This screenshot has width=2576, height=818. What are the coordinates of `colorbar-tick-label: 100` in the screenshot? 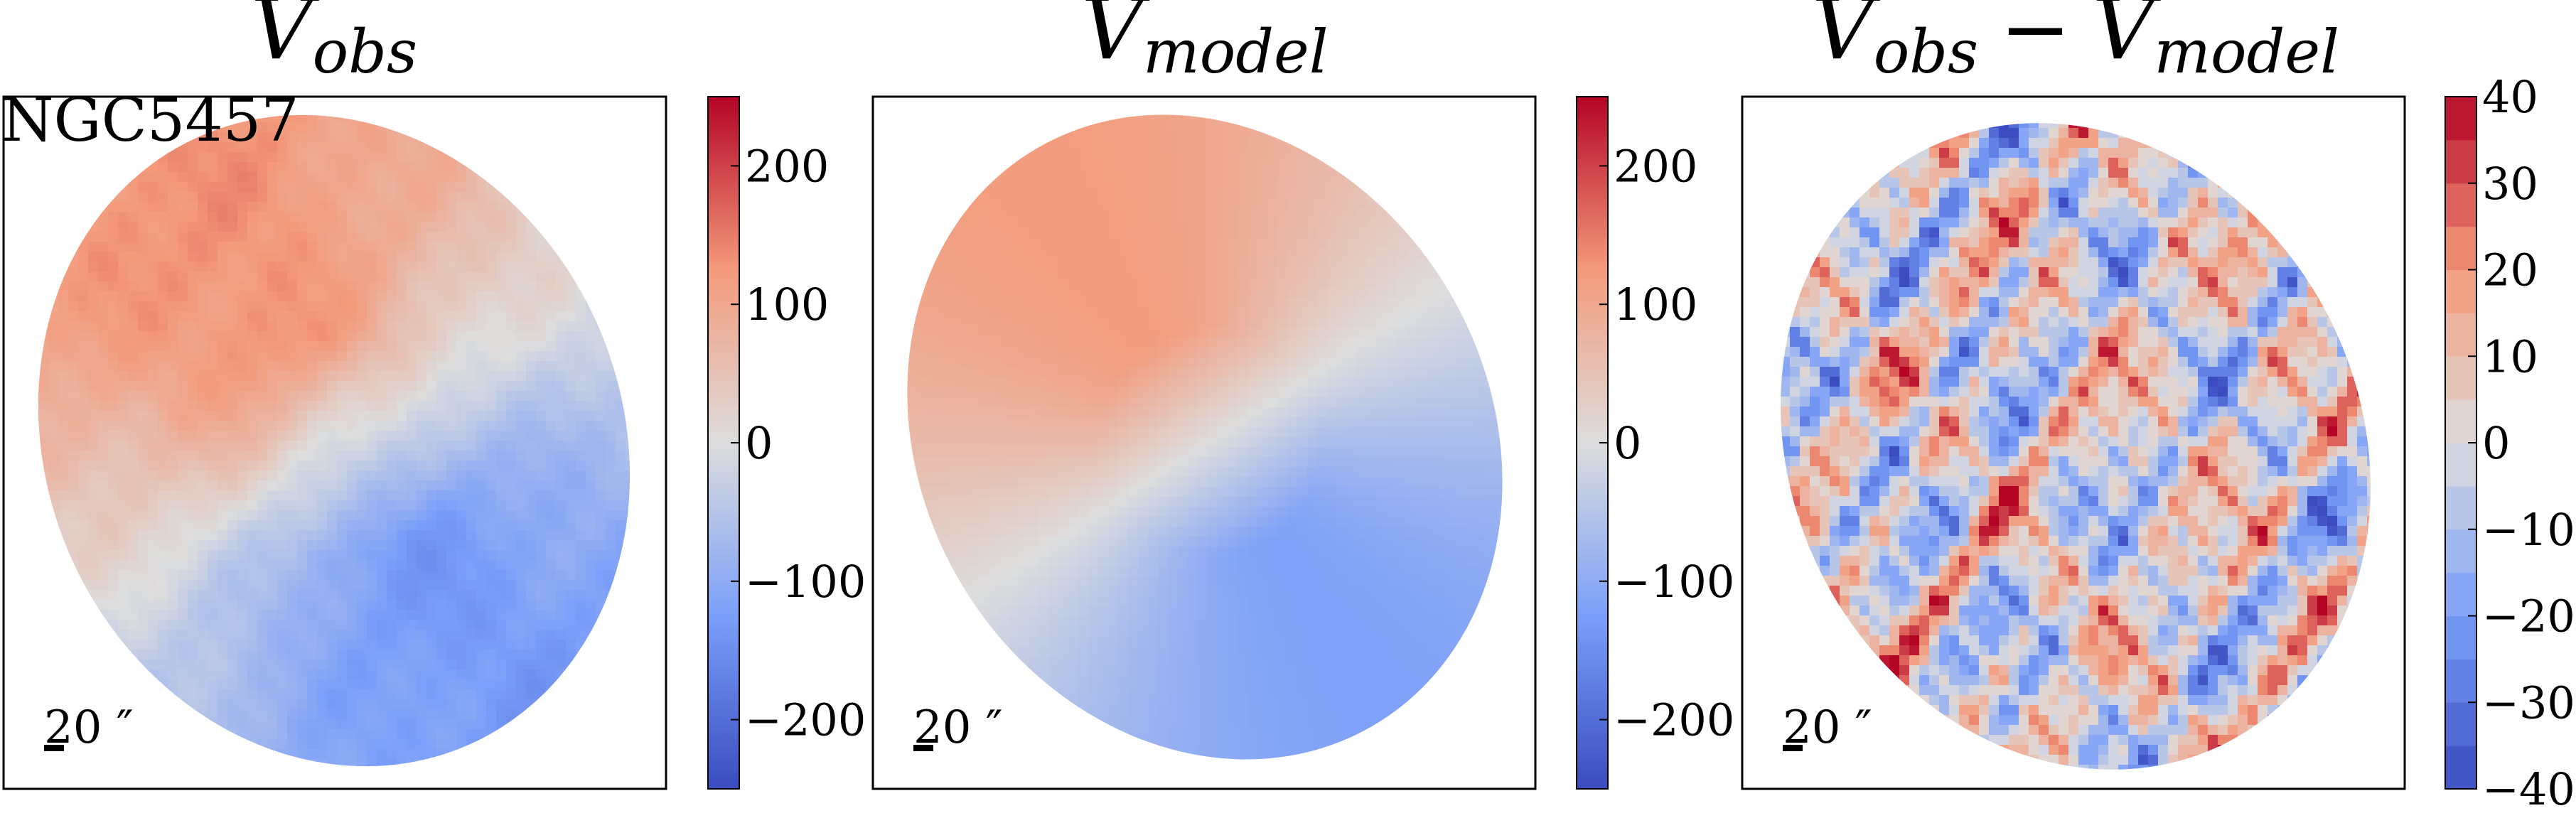 It's located at (787, 304).